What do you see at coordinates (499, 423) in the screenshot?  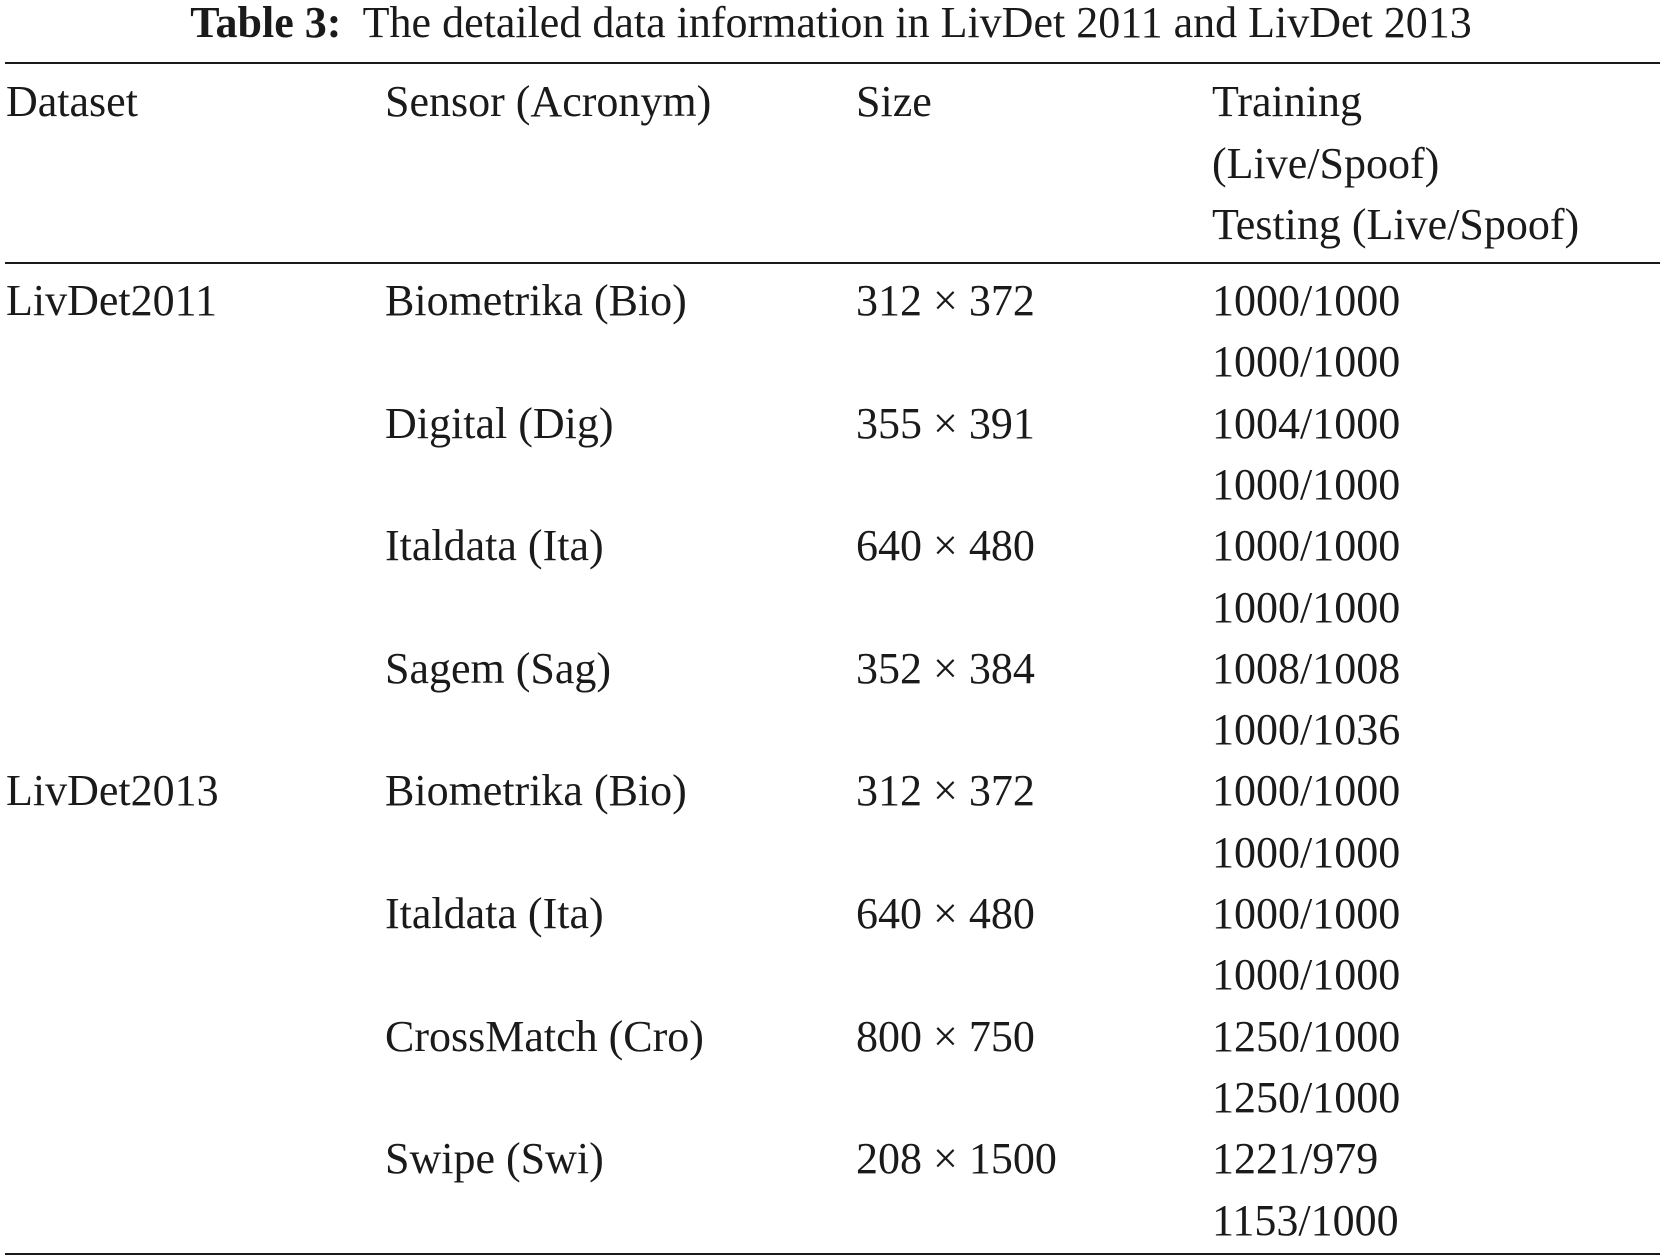 I see `cell-sensor: Digital (Dig)` at bounding box center [499, 423].